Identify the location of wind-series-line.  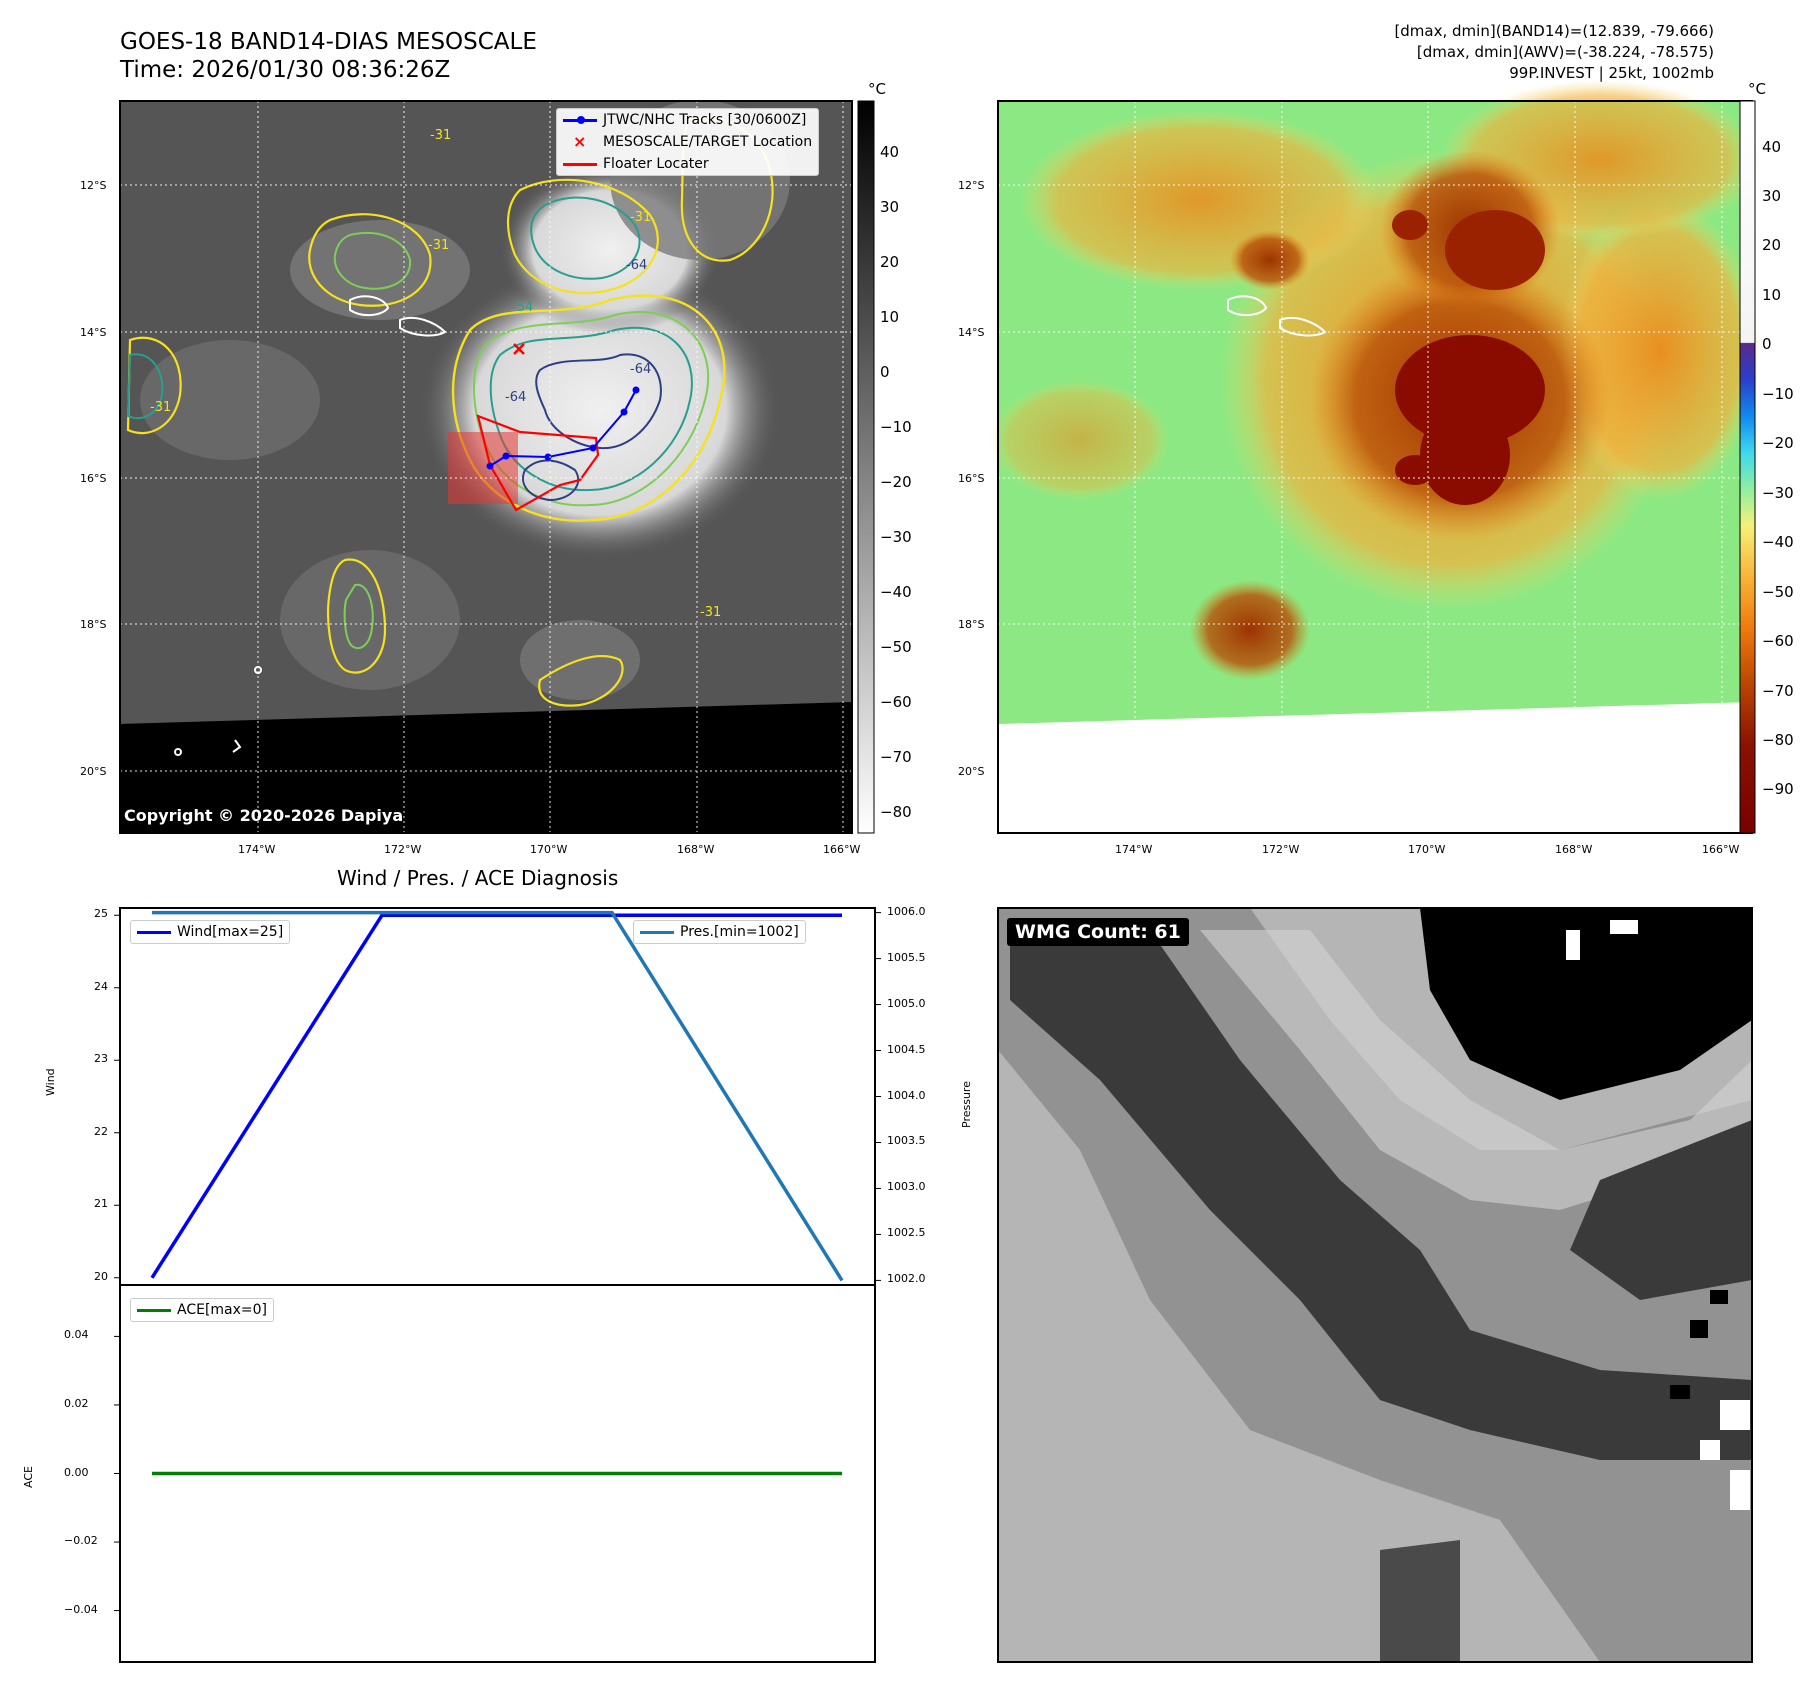
(496, 1096).